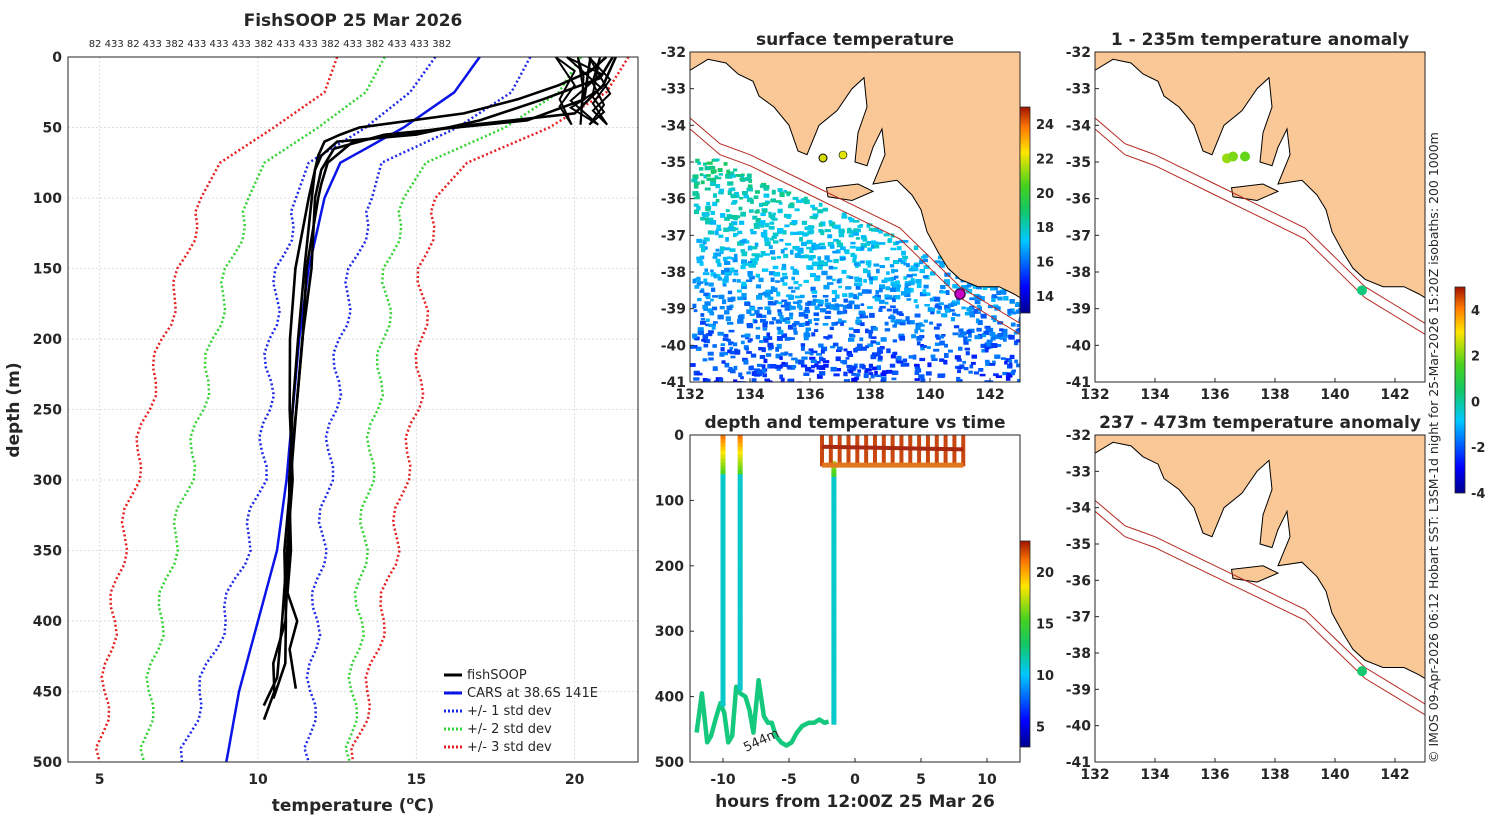  Describe the element at coordinates (1154, 395) in the screenshot. I see `x-tick-label: 134` at that location.